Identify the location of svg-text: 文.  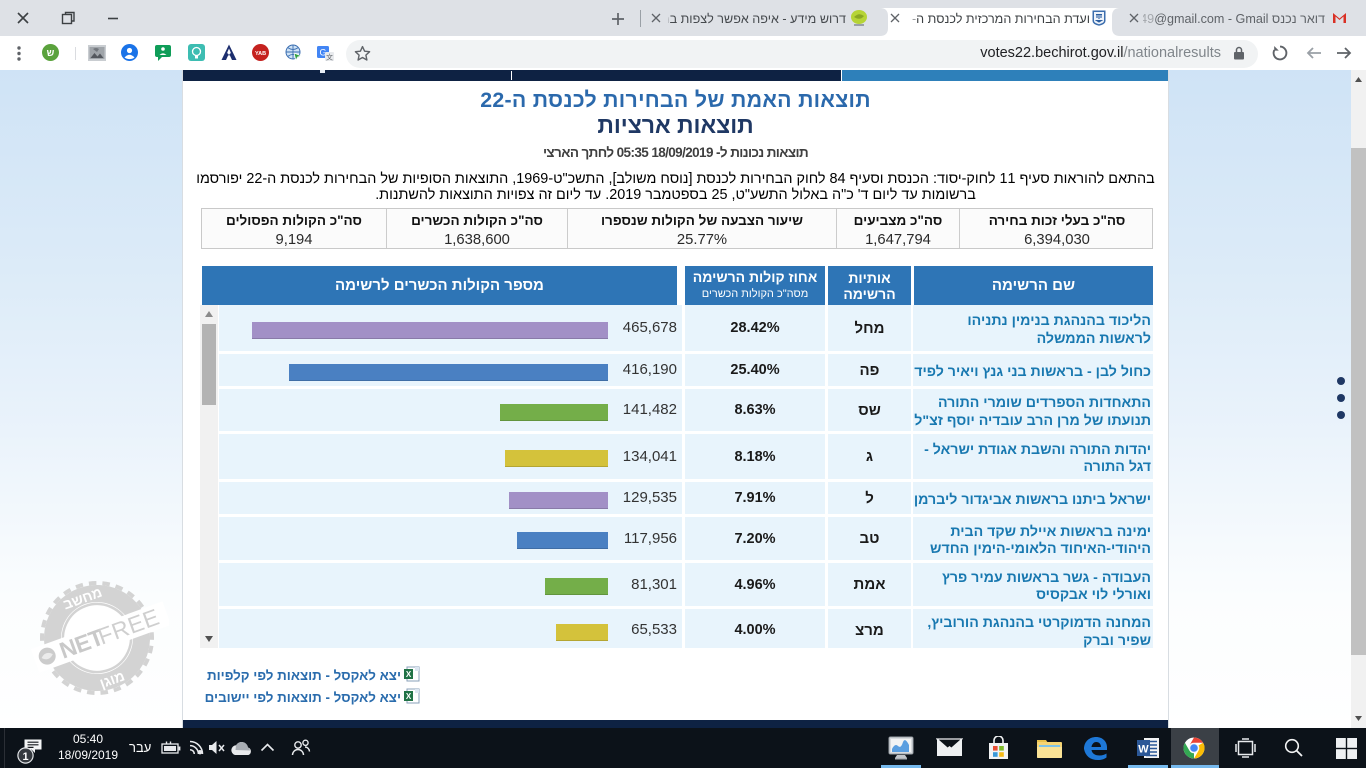
(329, 57).